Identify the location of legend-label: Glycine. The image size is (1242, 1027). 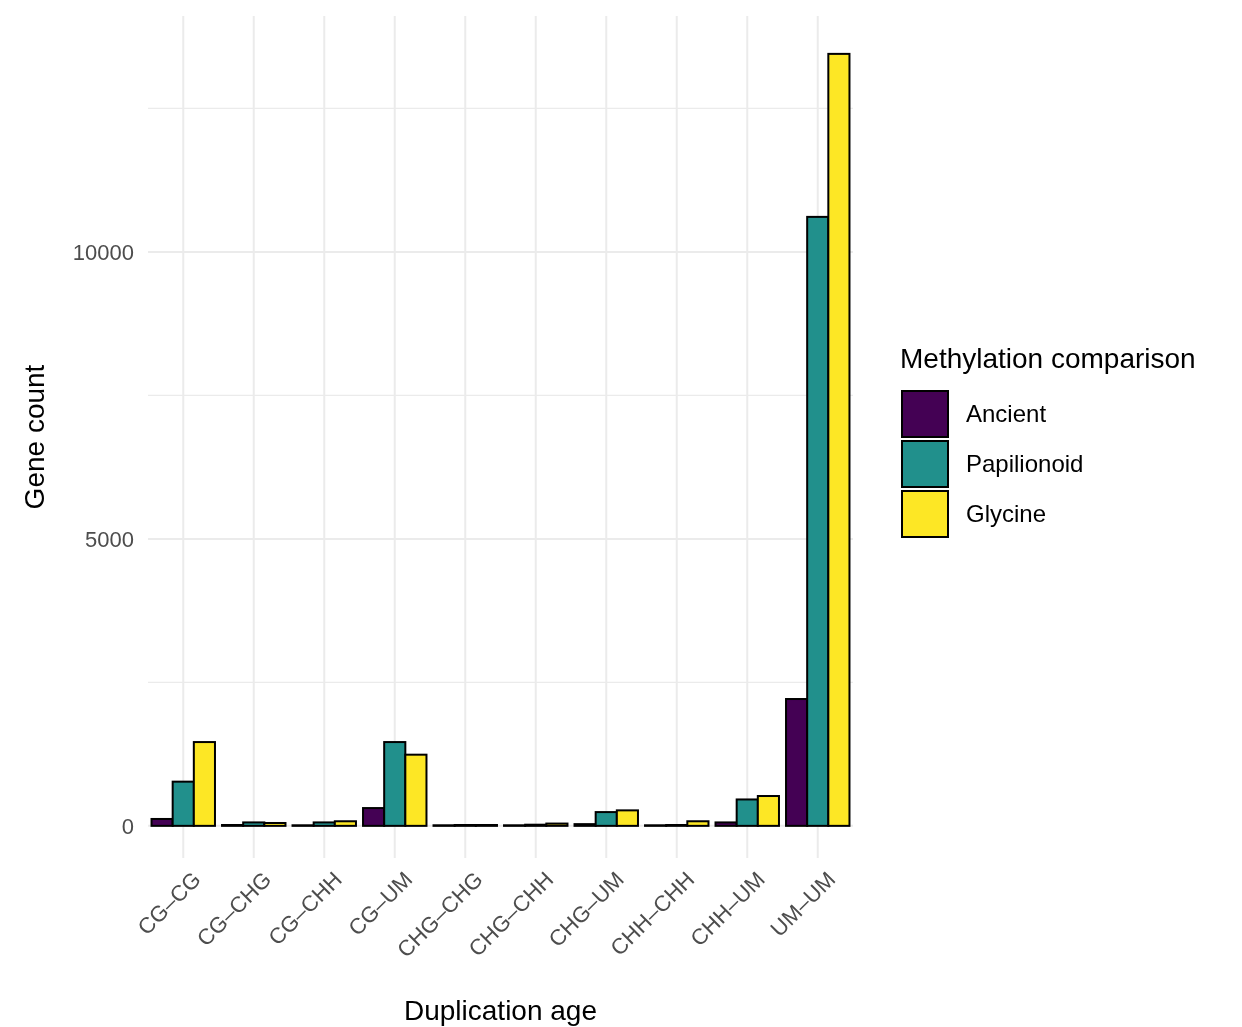
(1006, 514).